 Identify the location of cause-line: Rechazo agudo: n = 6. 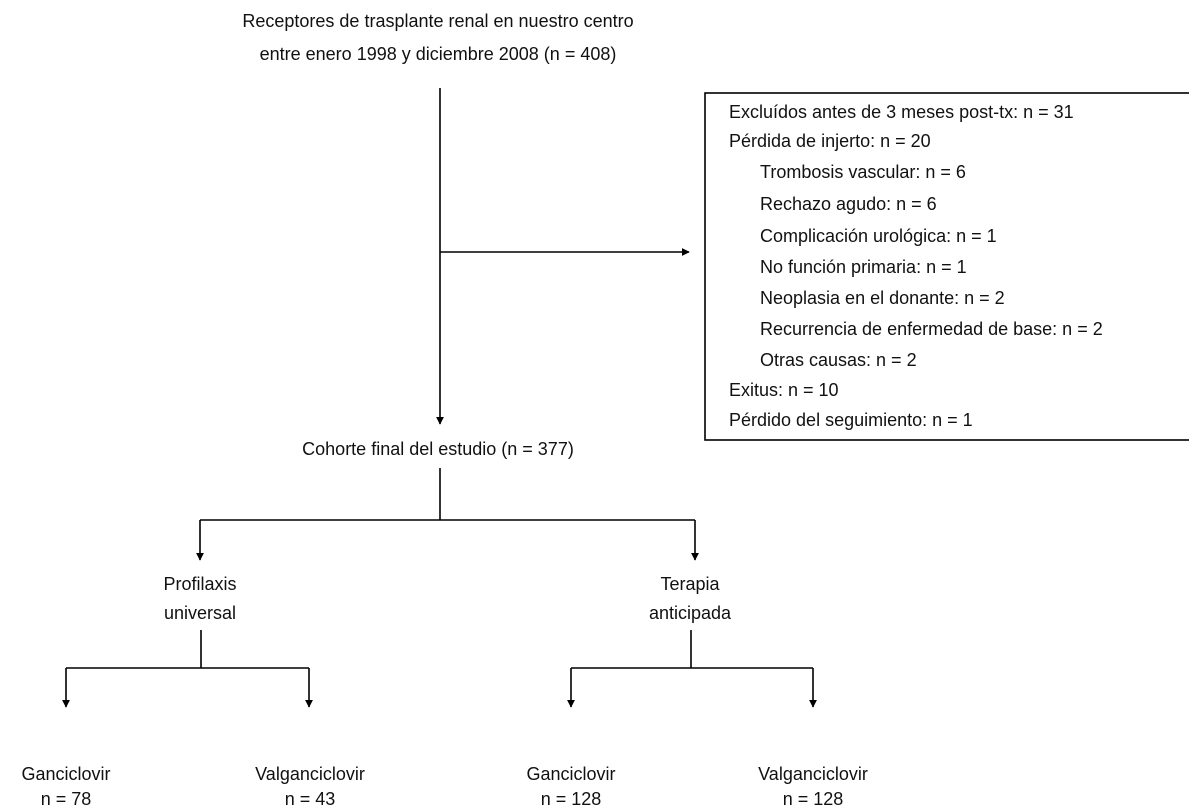
(848, 204).